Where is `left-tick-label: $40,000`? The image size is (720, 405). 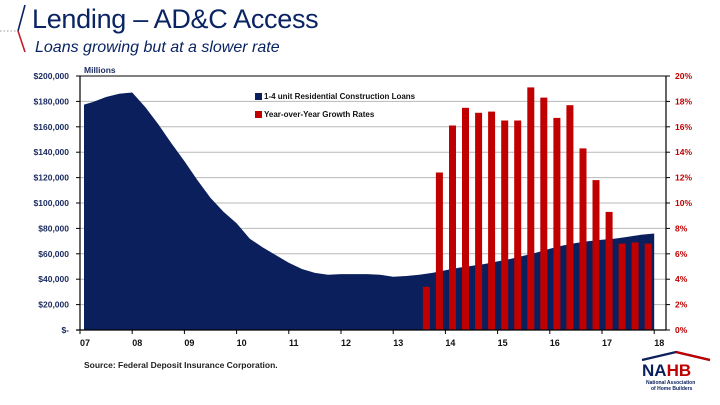
left-tick-label: $40,000 is located at coordinates (53, 279).